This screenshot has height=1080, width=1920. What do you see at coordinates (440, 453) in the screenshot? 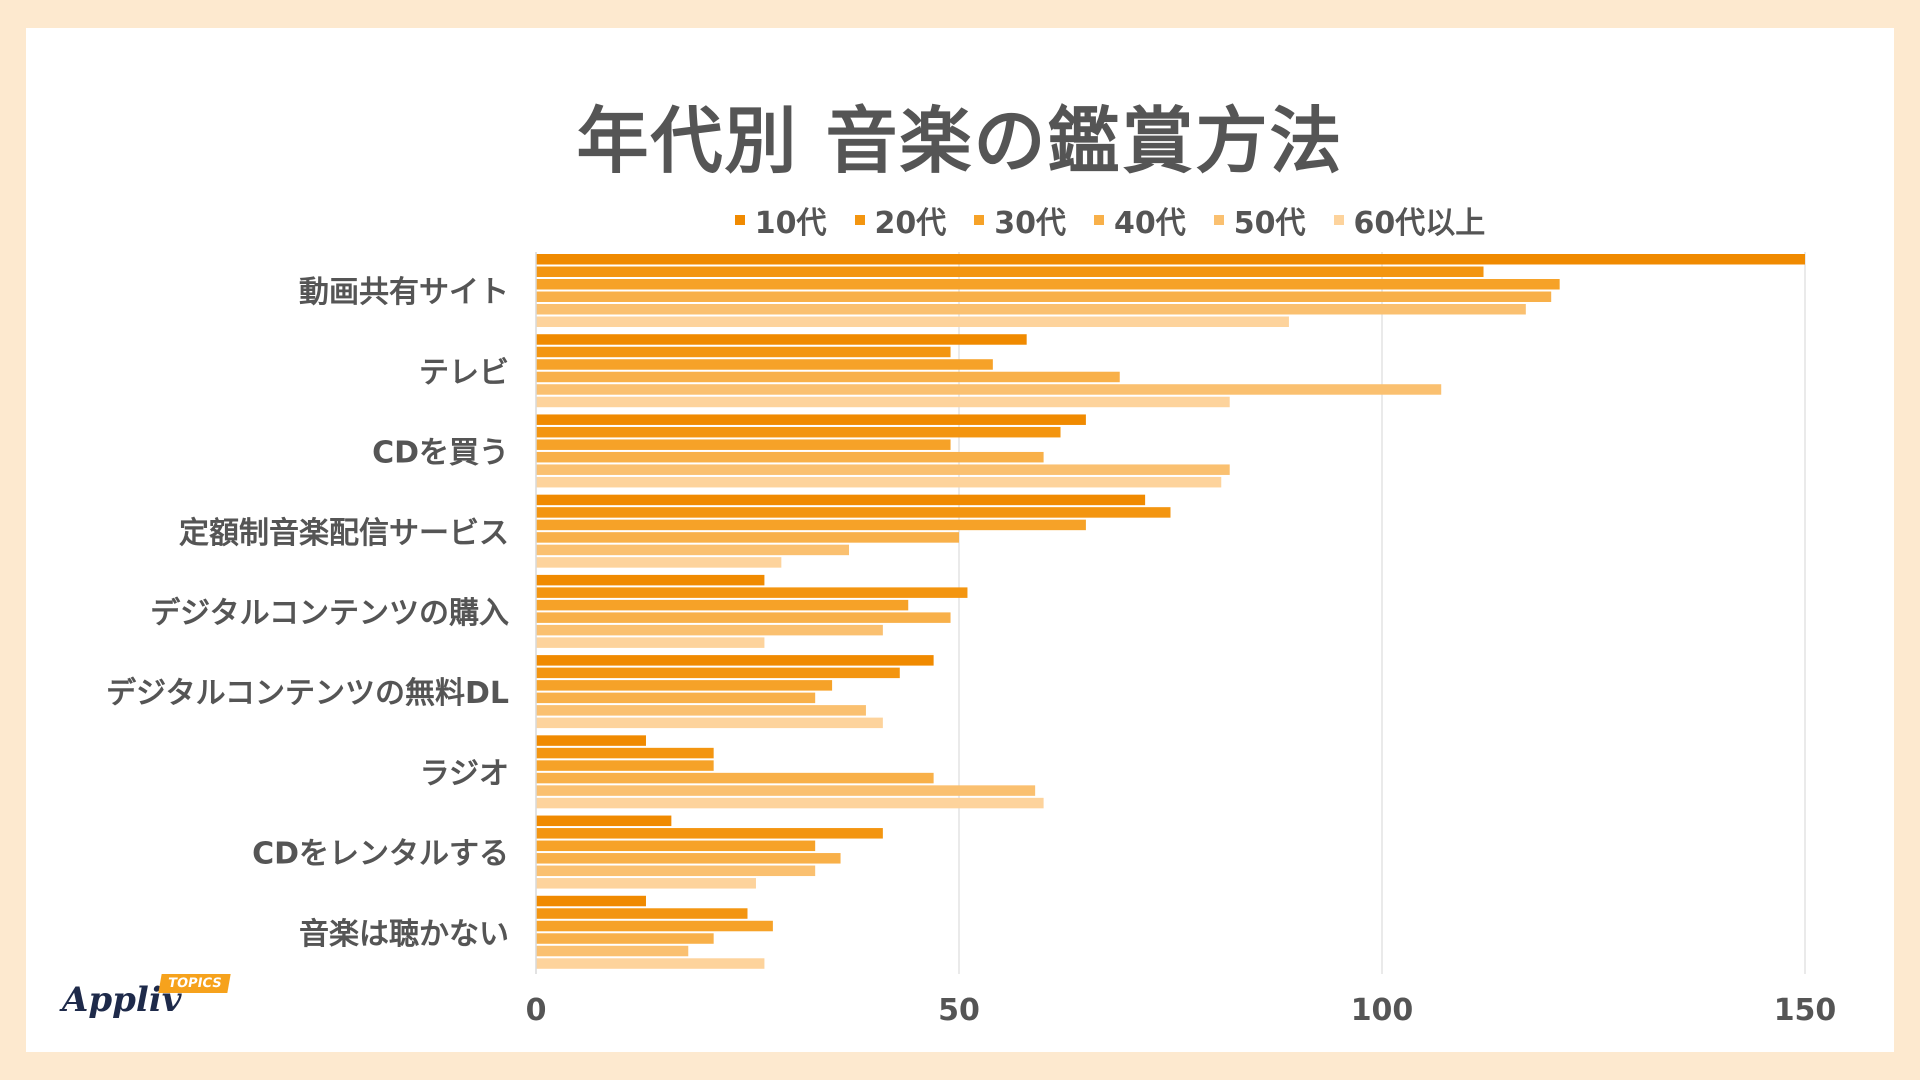
I see `category-label: CDを買う` at bounding box center [440, 453].